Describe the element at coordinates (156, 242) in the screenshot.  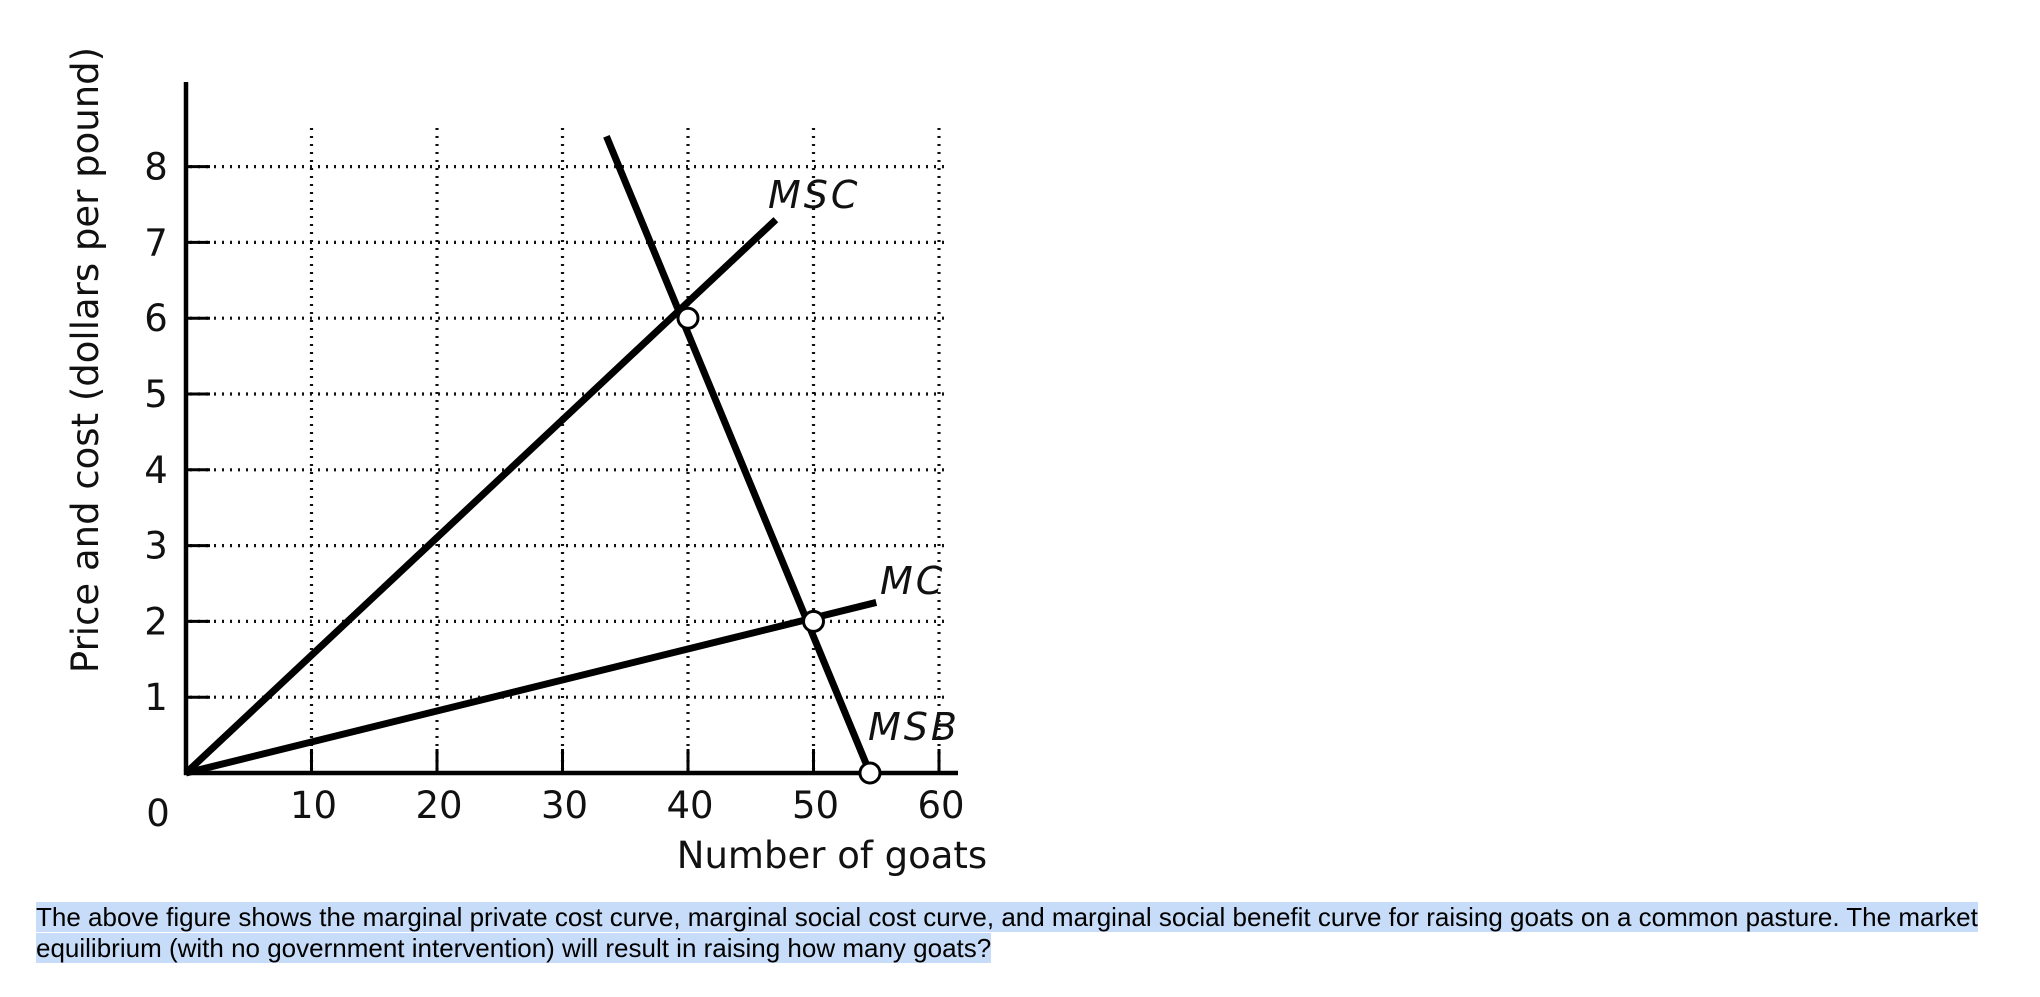
I see `y-tick-label-7: 7` at that location.